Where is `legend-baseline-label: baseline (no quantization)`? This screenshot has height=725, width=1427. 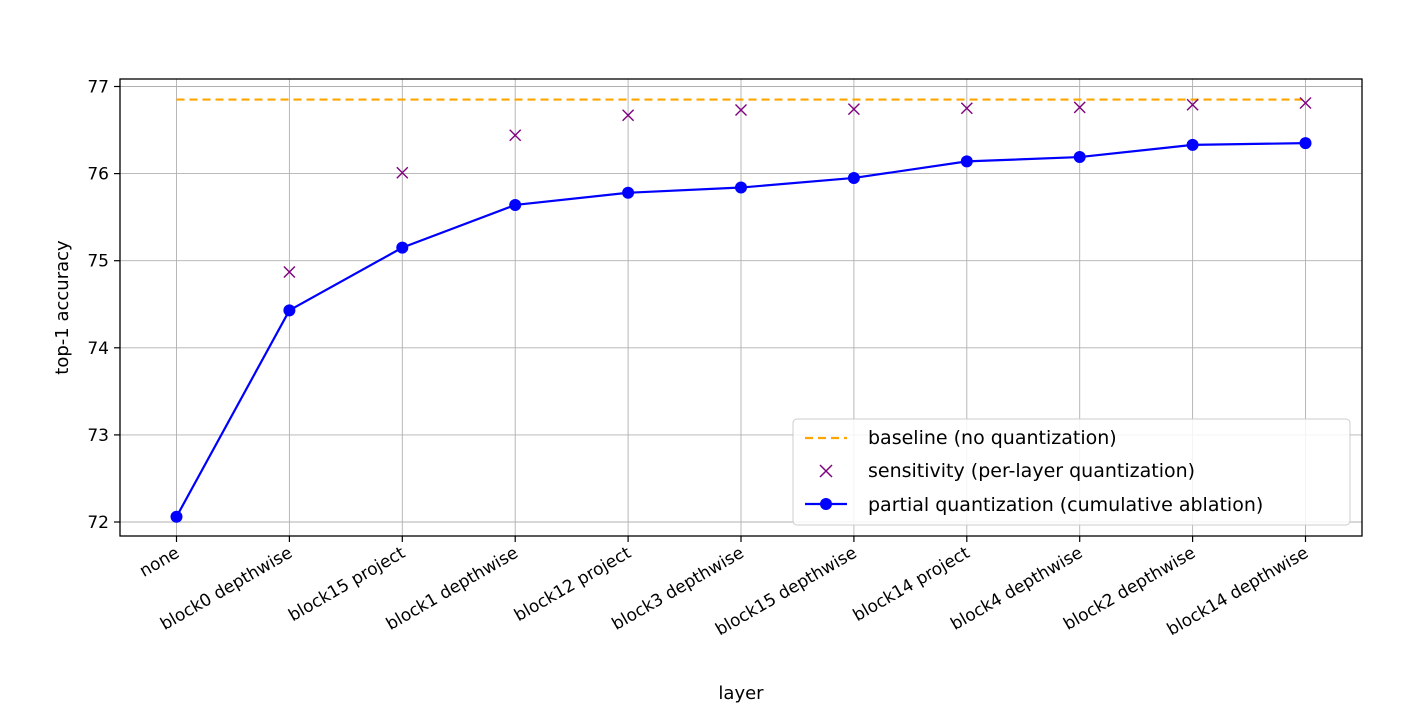
legend-baseline-label: baseline (no quantization) is located at coordinates (992, 438).